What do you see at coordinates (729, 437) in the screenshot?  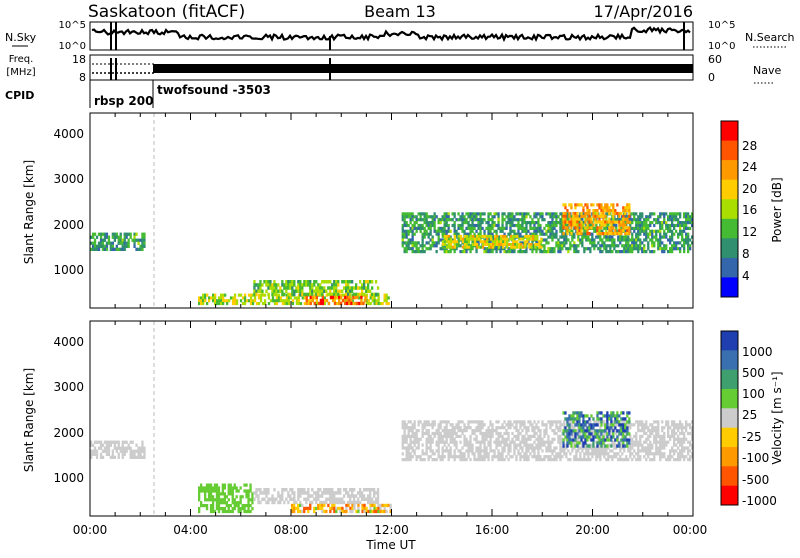 I see `velocity-colorbar-band` at bounding box center [729, 437].